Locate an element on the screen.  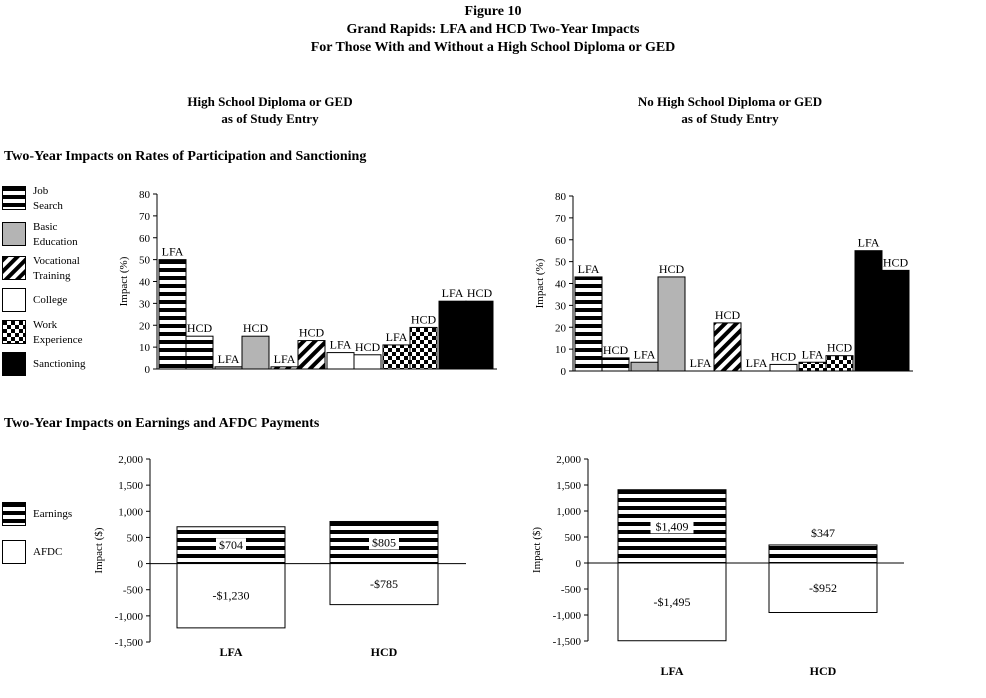
legend-label-line2: Search is located at coordinates (48, 206).